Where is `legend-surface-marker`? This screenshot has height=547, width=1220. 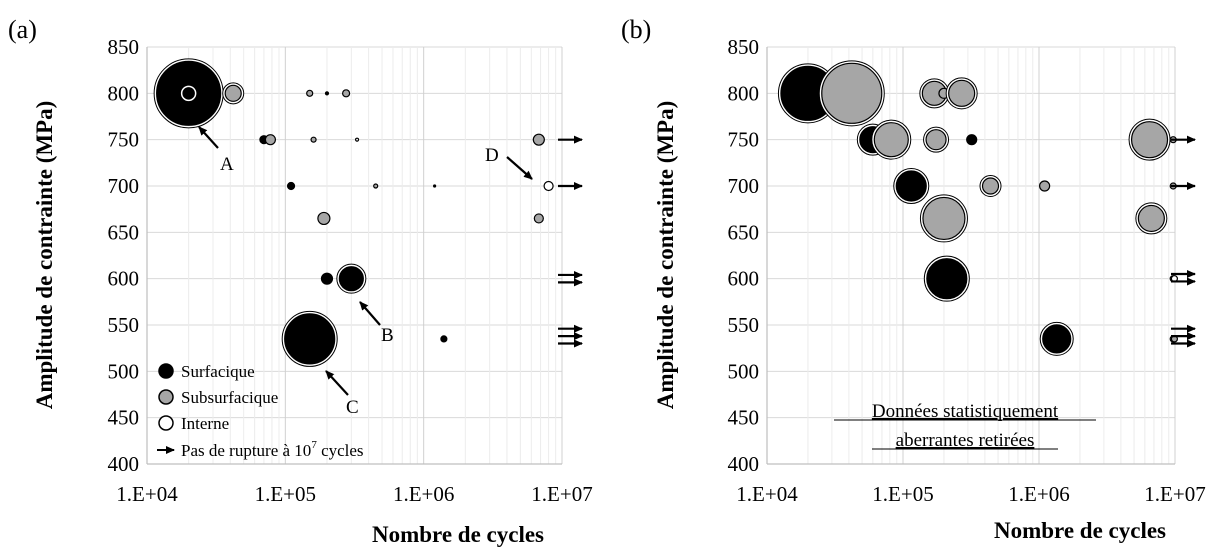 legend-surface-marker is located at coordinates (166, 371).